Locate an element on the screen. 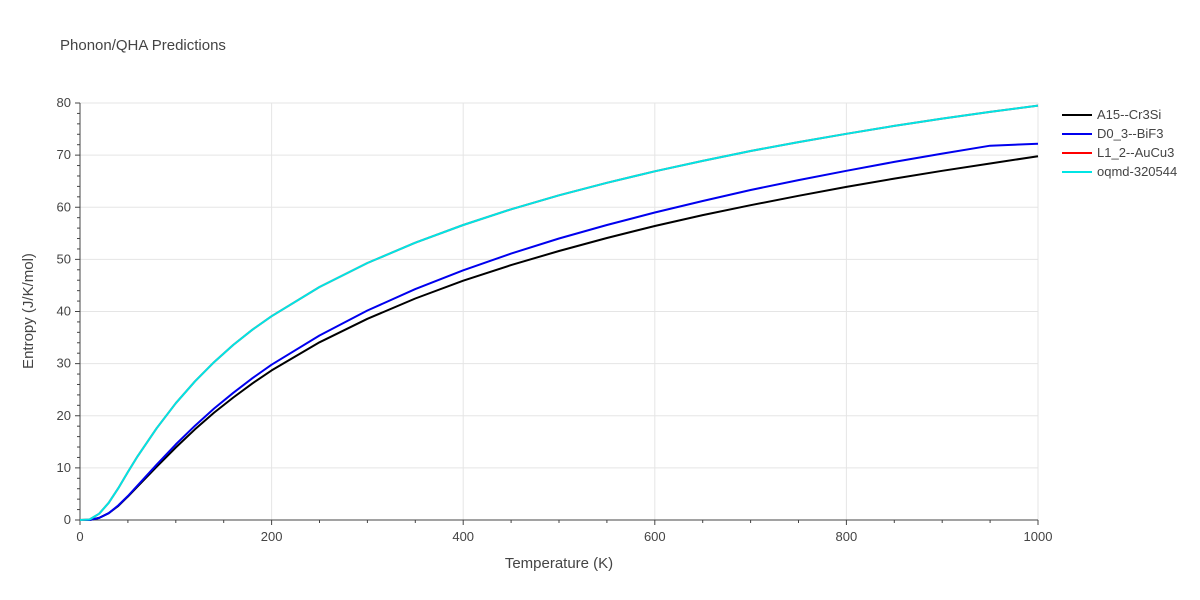 The image size is (1200, 600). legend-label: A15--Cr3Si is located at coordinates (1129, 114).